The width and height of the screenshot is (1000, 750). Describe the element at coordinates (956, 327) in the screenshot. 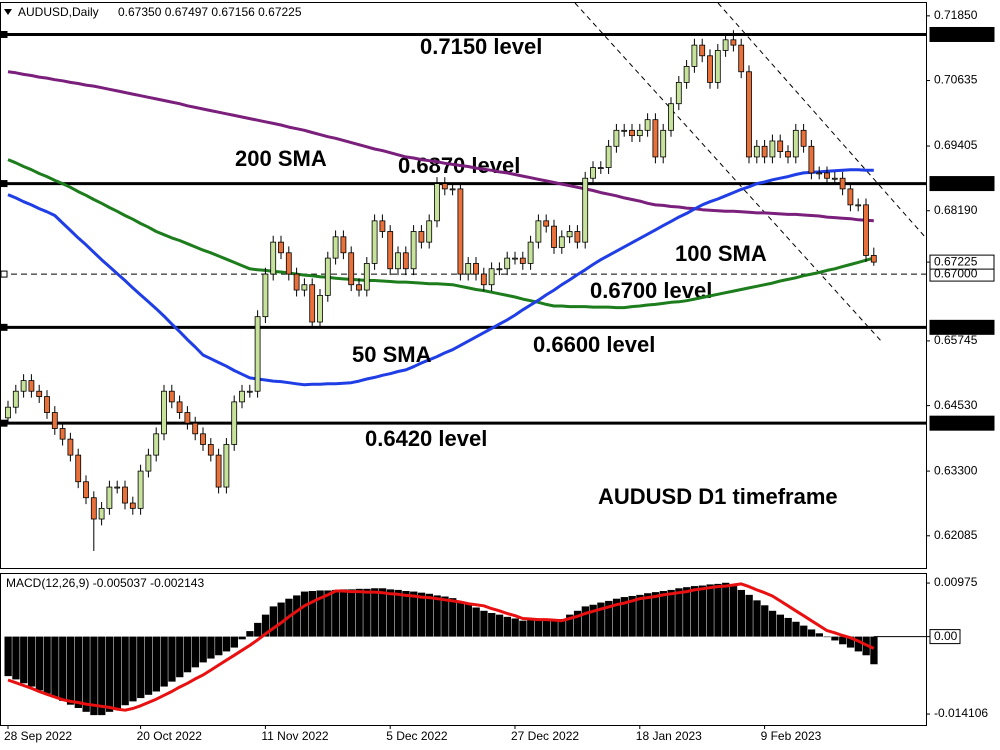

I see `level-price-label: 0.66000` at that location.